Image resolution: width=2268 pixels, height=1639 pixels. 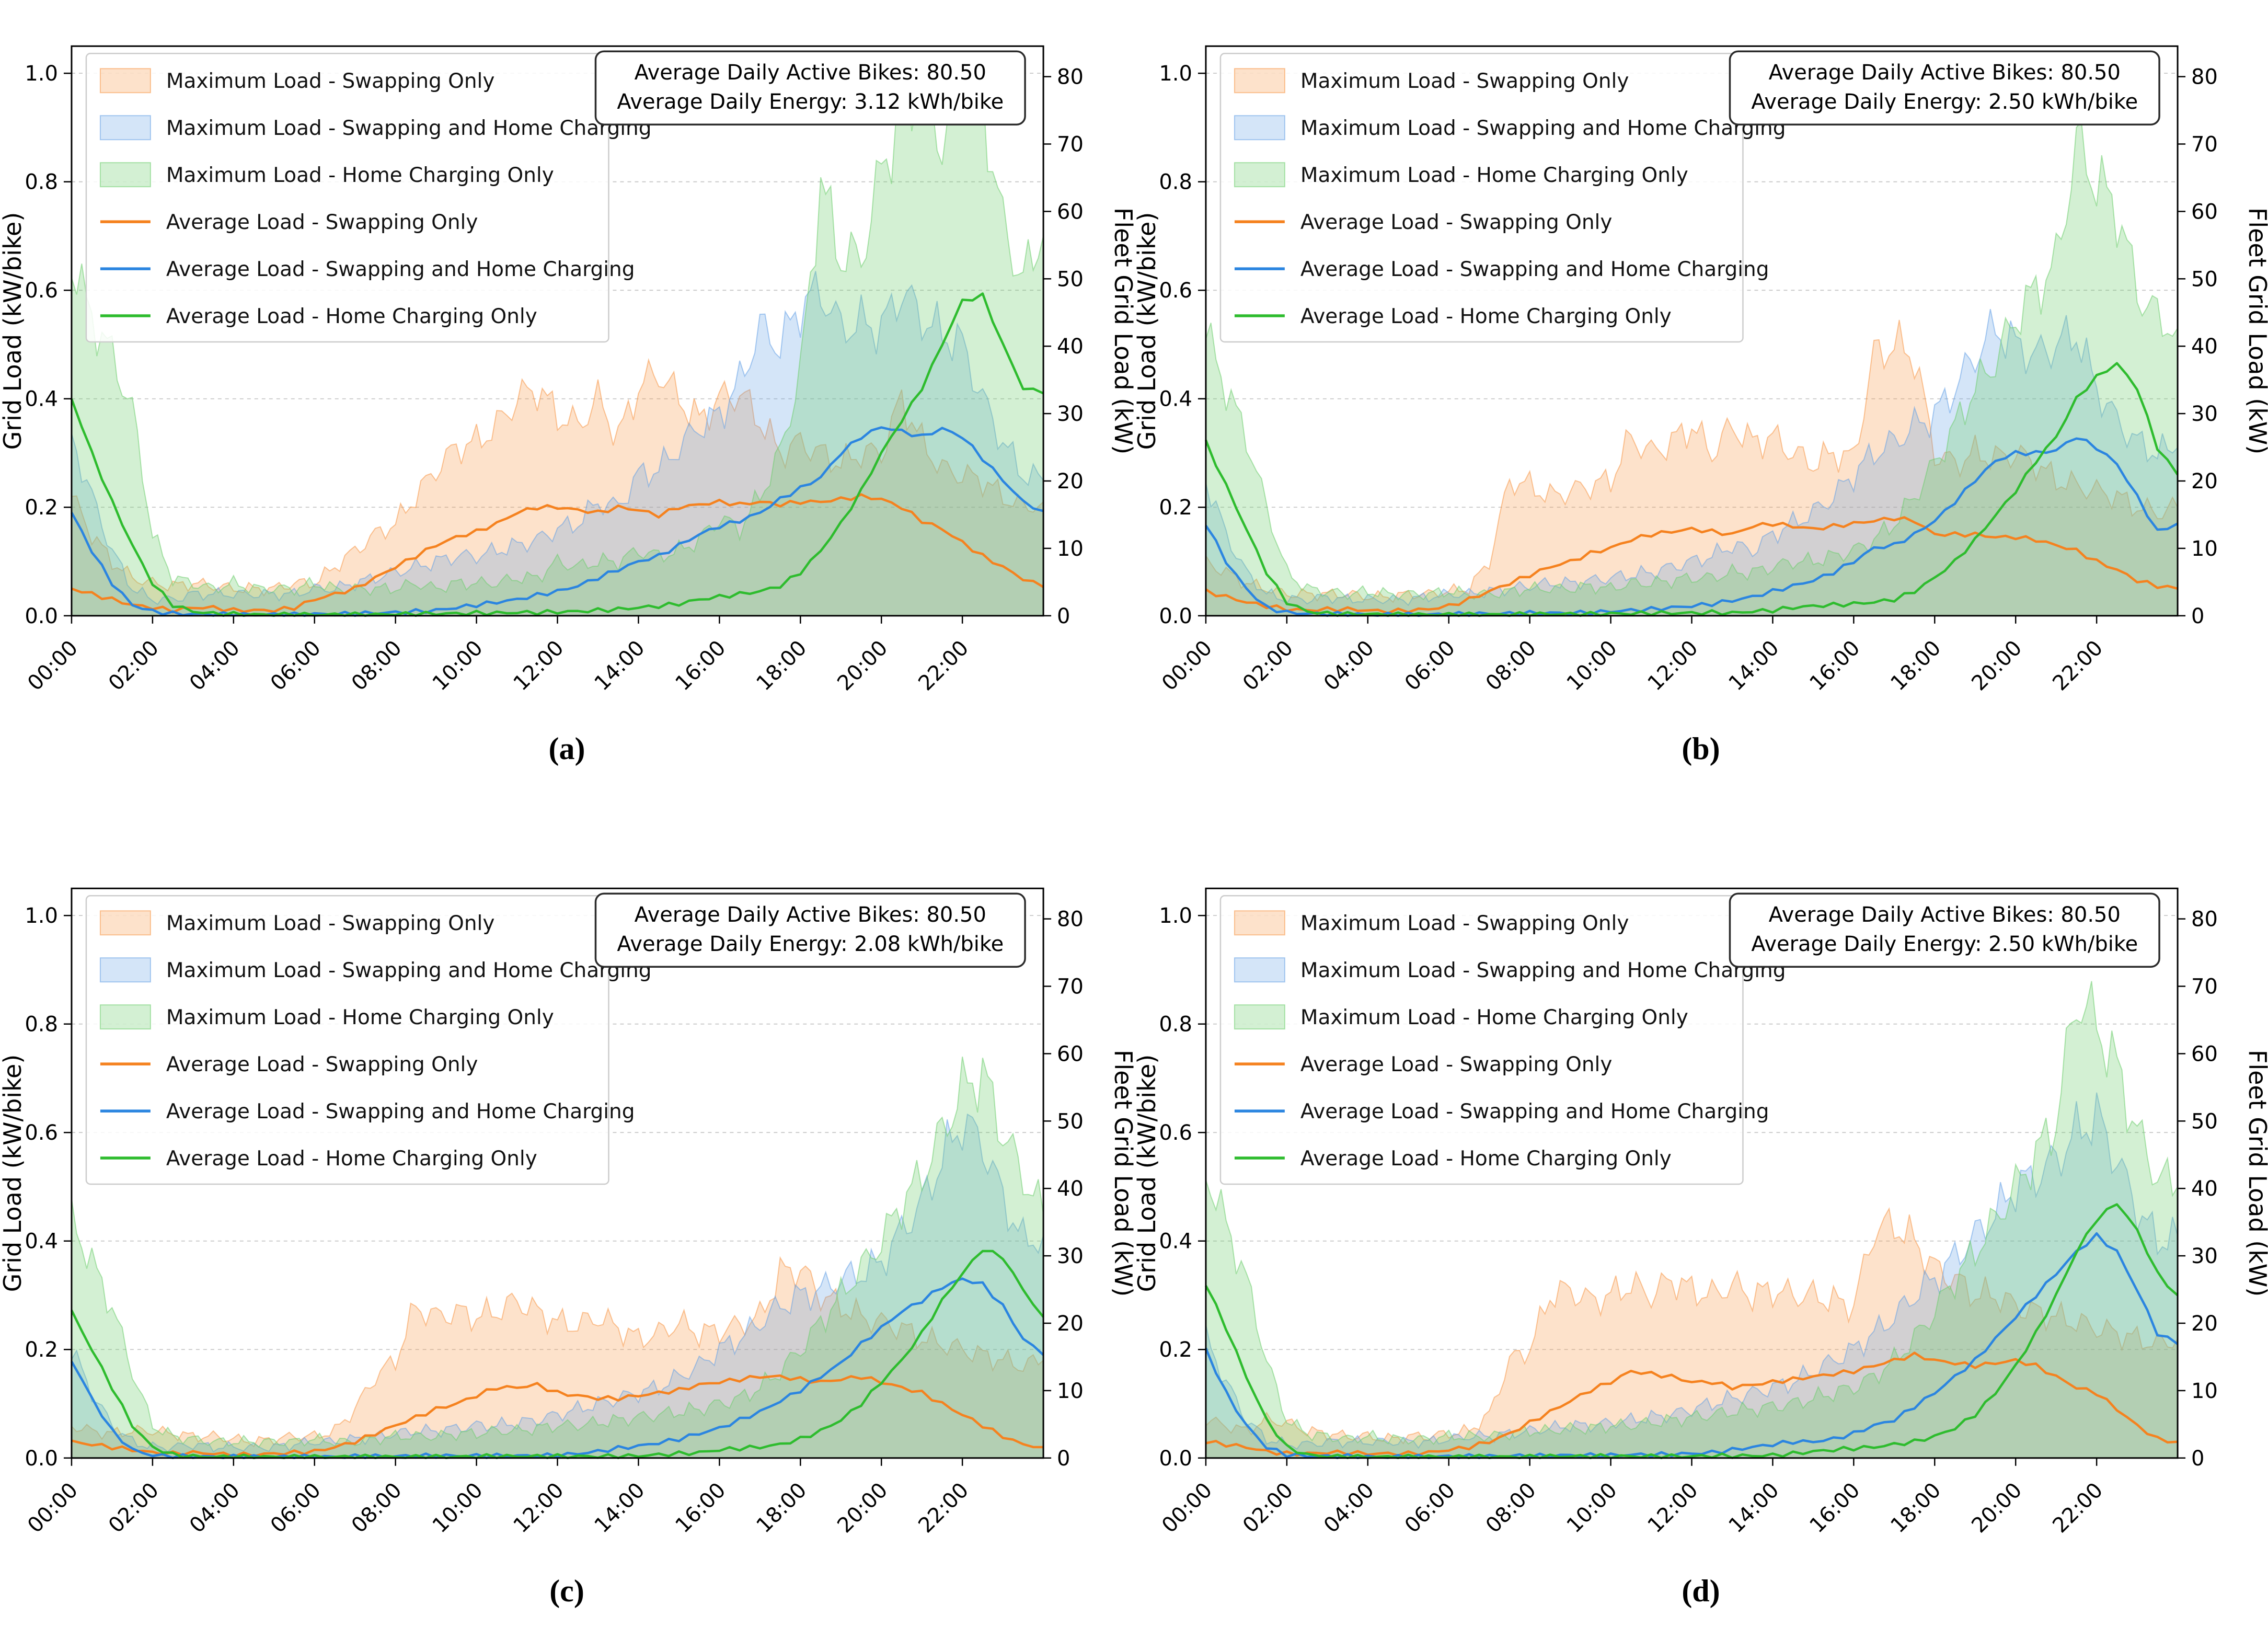 I want to click on y-right-tick-label: 10, so click(x=2204, y=549).